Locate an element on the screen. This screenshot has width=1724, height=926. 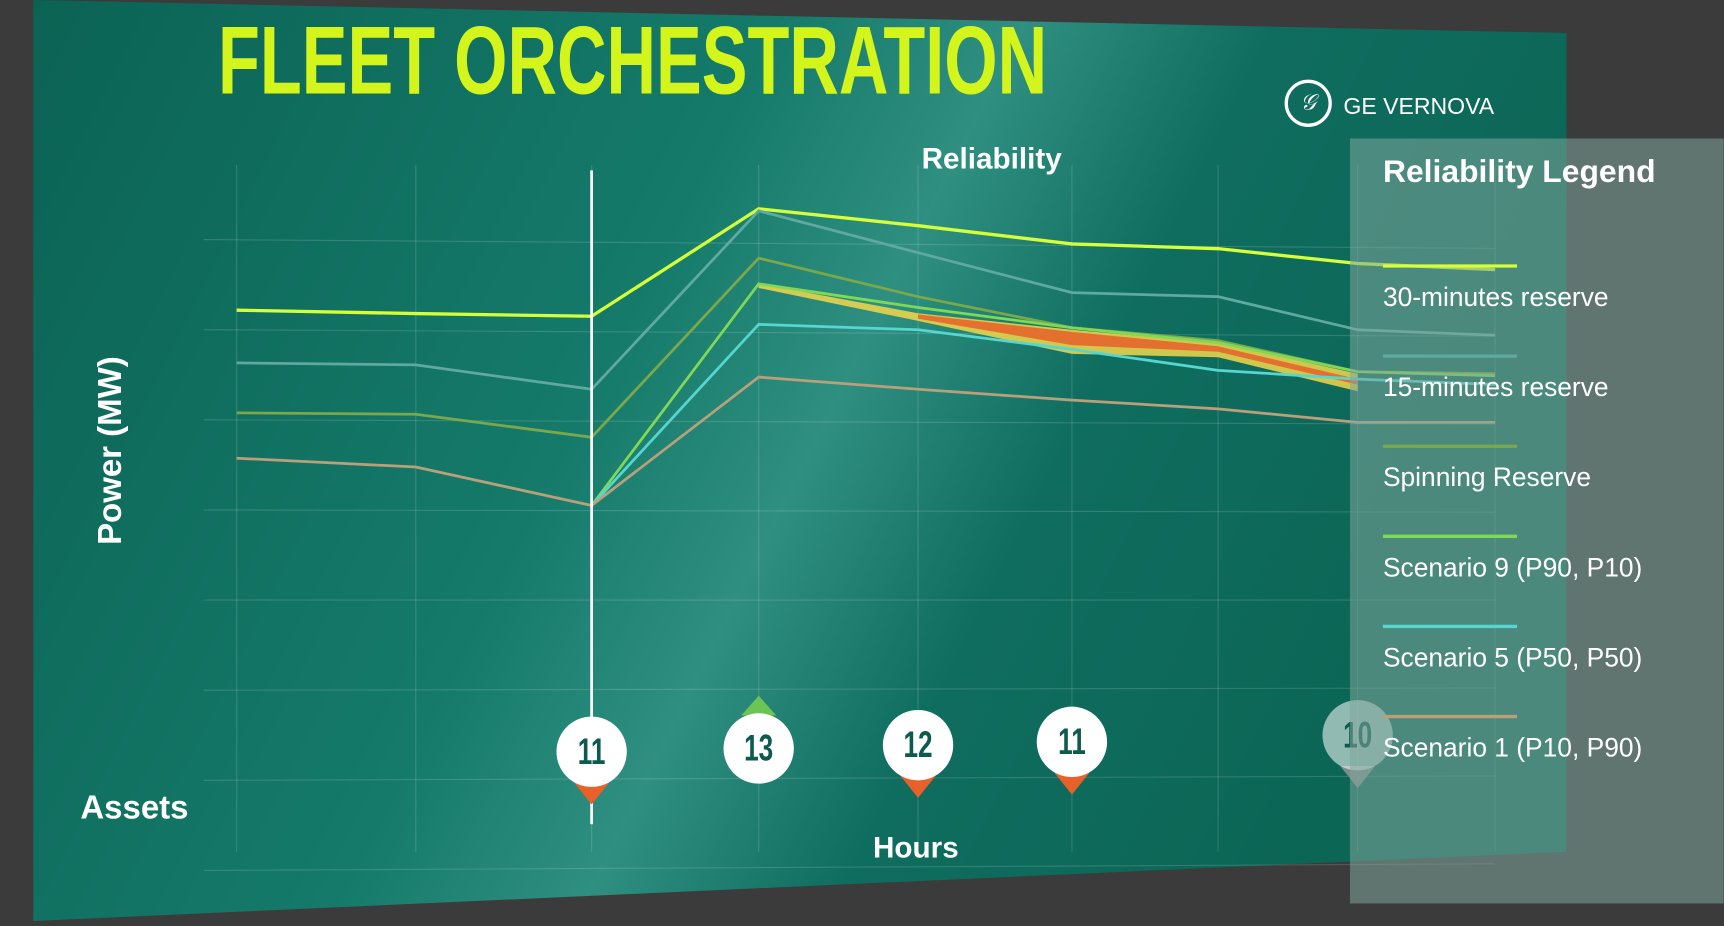
brand-monogram: 𝒢 is located at coordinates (1309, 101).